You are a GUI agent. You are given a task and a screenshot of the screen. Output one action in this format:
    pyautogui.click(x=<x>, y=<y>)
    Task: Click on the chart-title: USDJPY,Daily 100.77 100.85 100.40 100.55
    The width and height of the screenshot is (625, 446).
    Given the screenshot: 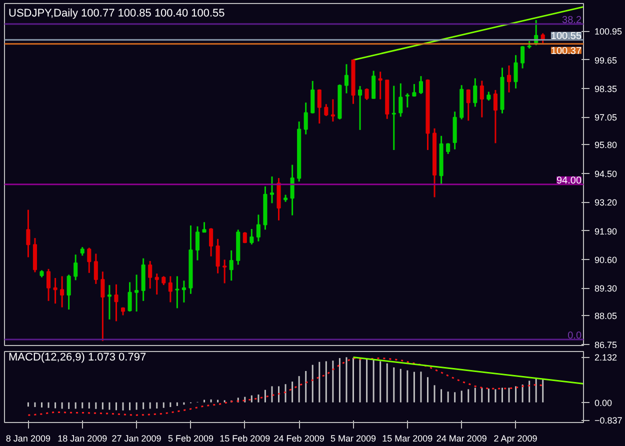 What is the action you would take?
    pyautogui.click(x=116, y=14)
    